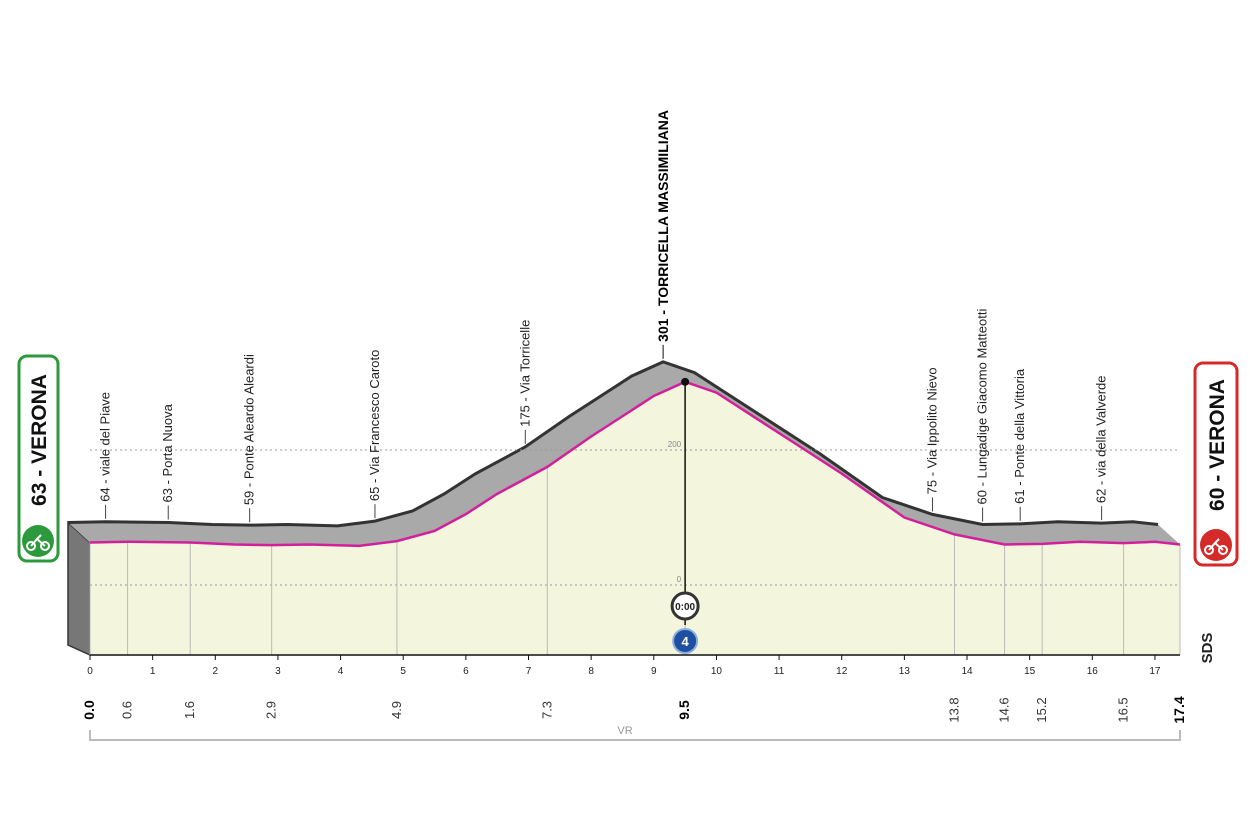 Image resolution: width=1250 pixels, height=832 pixels. What do you see at coordinates (216, 671) in the screenshot?
I see `x-tick-label: 2` at bounding box center [216, 671].